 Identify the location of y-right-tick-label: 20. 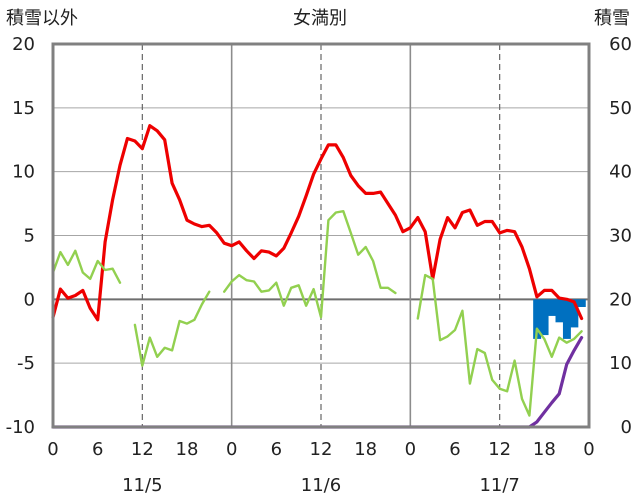
(620, 299).